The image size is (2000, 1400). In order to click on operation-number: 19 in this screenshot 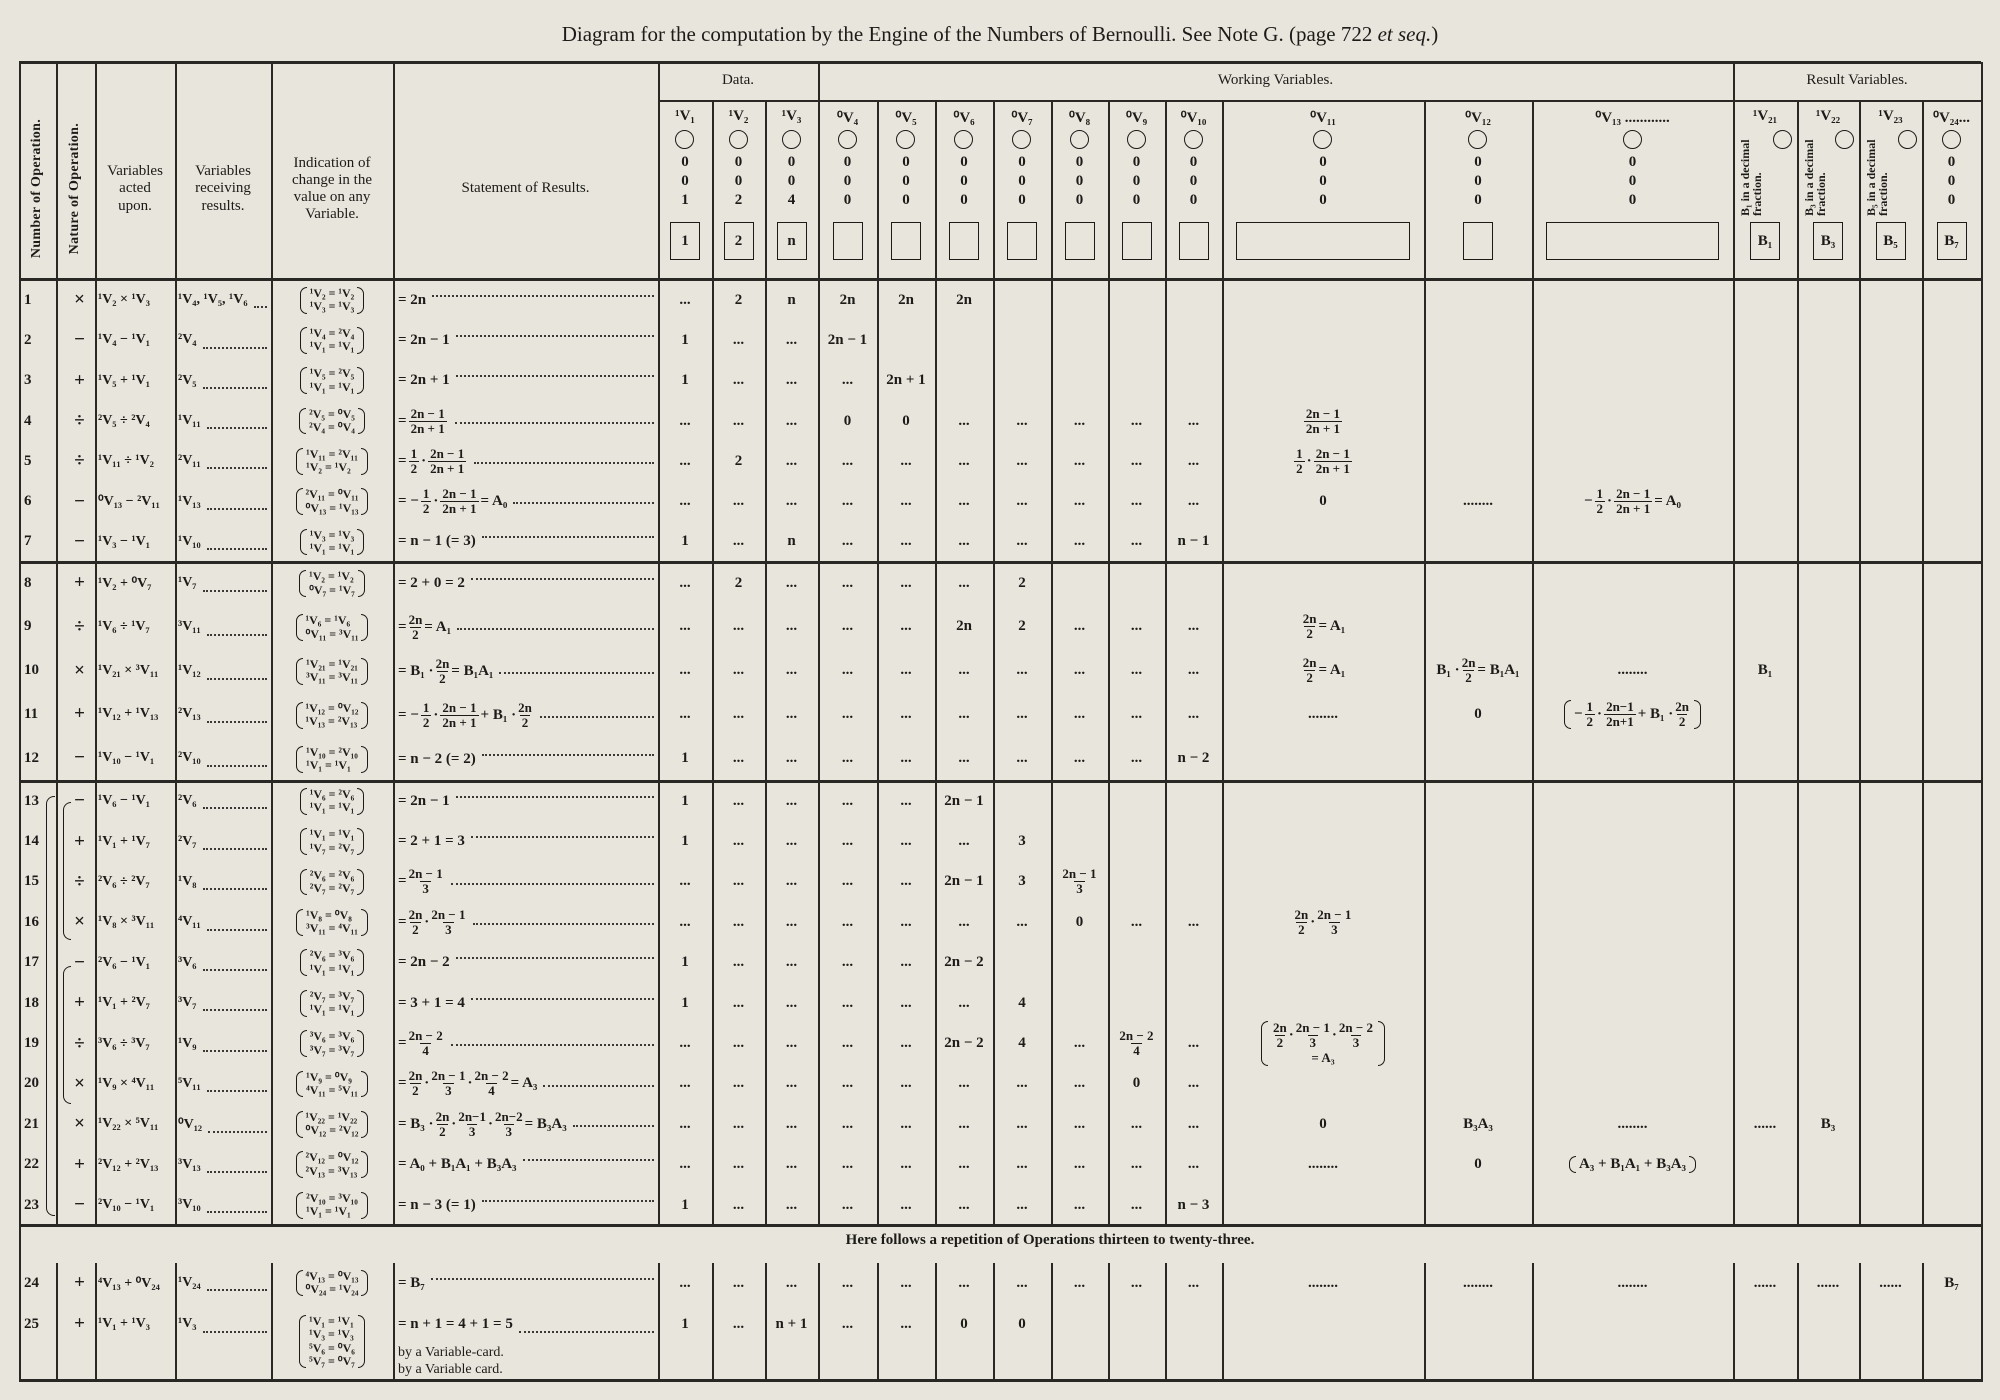, I will do `click(31, 1043)`.